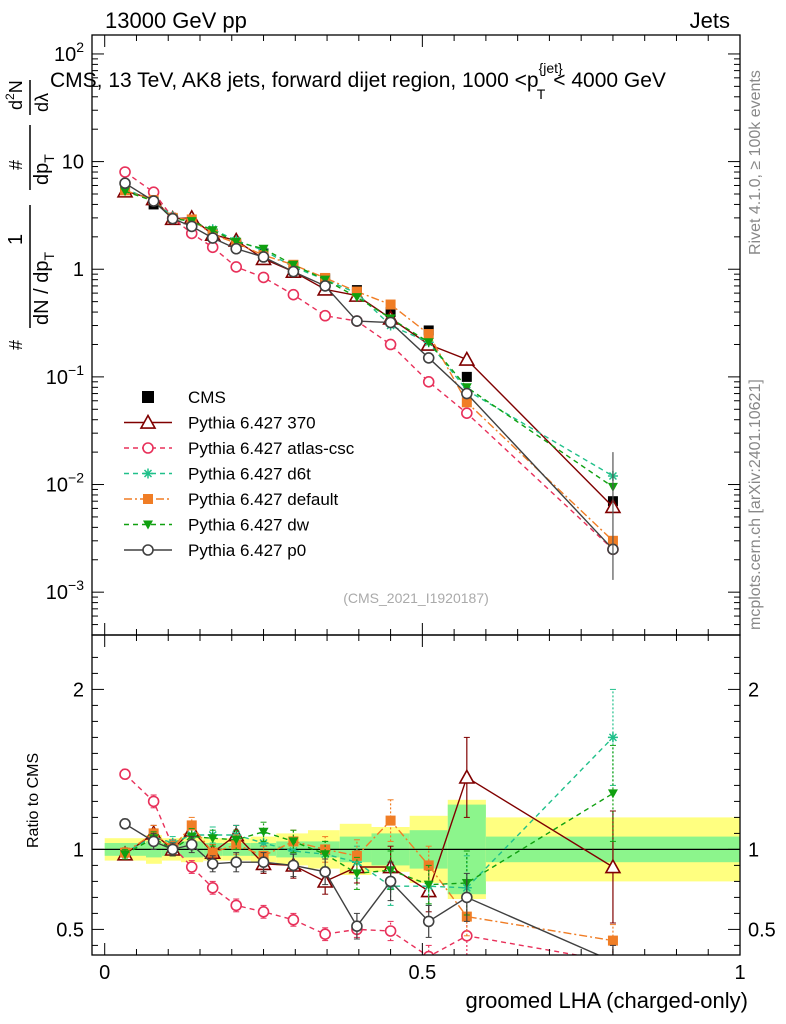  Describe the element at coordinates (184, 397) in the screenshot. I see `legend-entry-0: CMS` at that location.